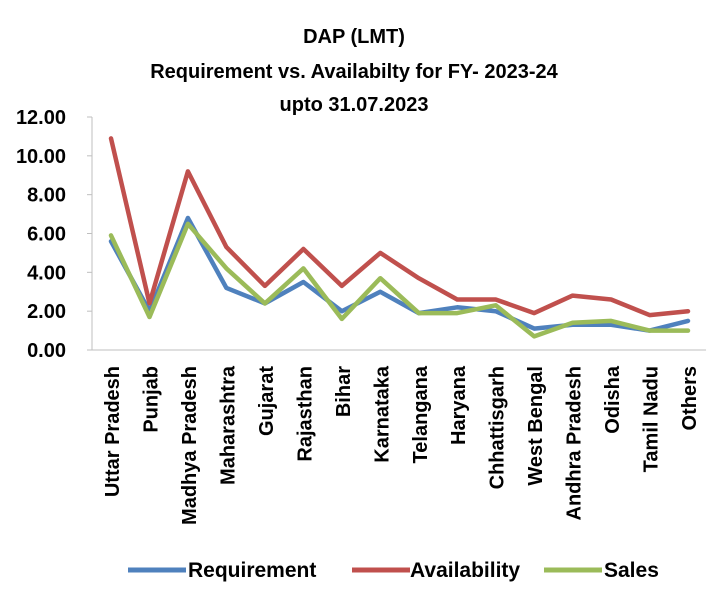  What do you see at coordinates (354, 37) in the screenshot?
I see `chart-title-line-1: DAP (LMT)` at bounding box center [354, 37].